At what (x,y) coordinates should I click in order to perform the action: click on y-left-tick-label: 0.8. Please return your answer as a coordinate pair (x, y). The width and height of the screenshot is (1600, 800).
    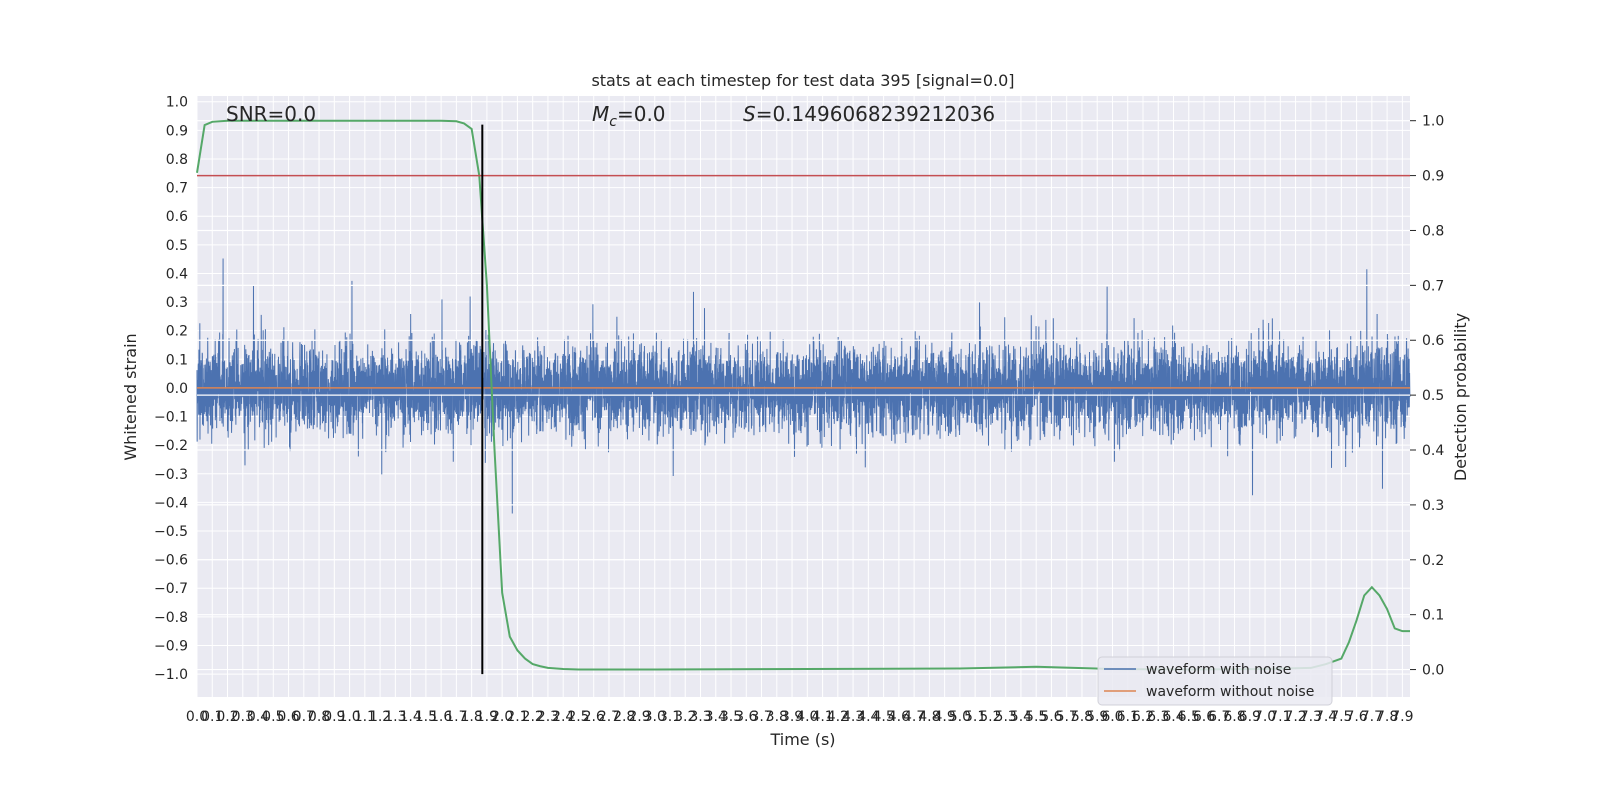
    Looking at the image, I should click on (177, 160).